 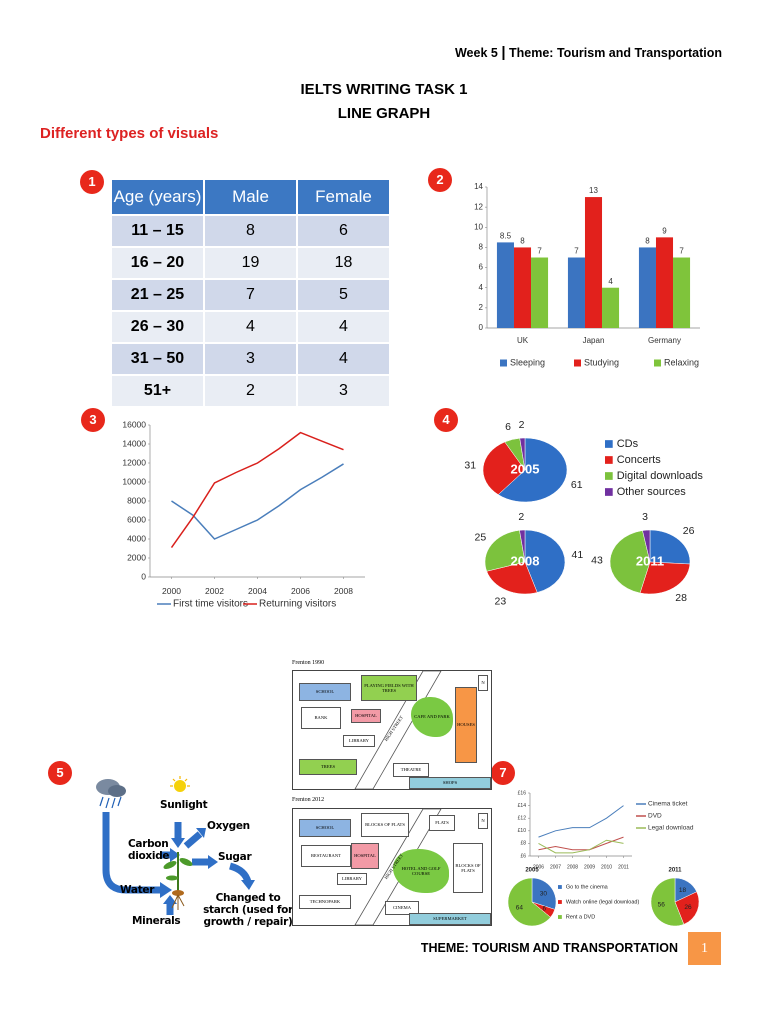 What do you see at coordinates (481, 267) in the screenshot?
I see `y-tick-label: 6` at bounding box center [481, 267].